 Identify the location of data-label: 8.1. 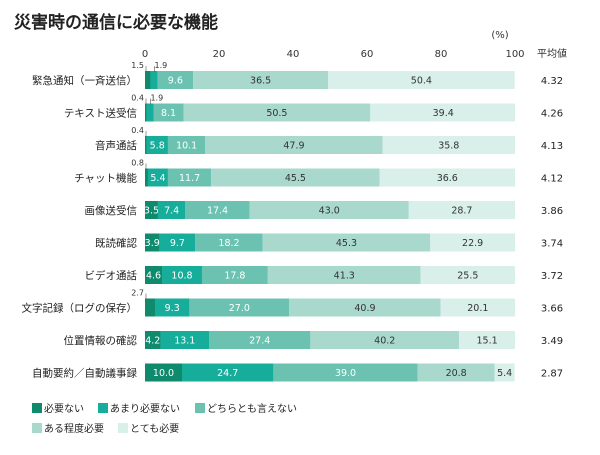
(168, 113).